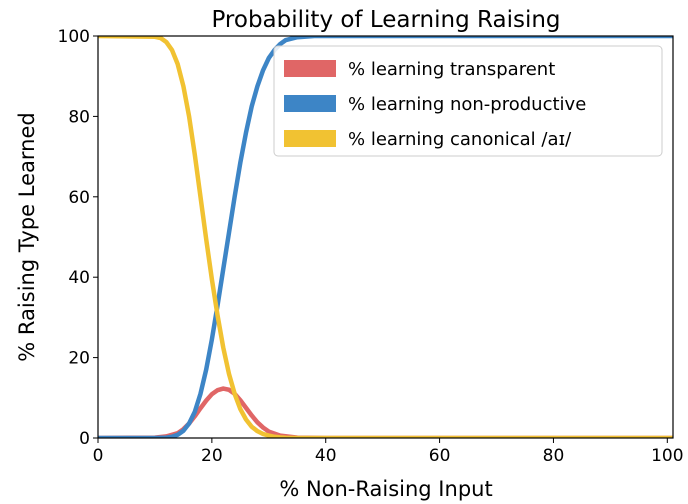 The height and width of the screenshot is (504, 688). What do you see at coordinates (554, 456) in the screenshot?
I see `x-tick-label: 80` at bounding box center [554, 456].